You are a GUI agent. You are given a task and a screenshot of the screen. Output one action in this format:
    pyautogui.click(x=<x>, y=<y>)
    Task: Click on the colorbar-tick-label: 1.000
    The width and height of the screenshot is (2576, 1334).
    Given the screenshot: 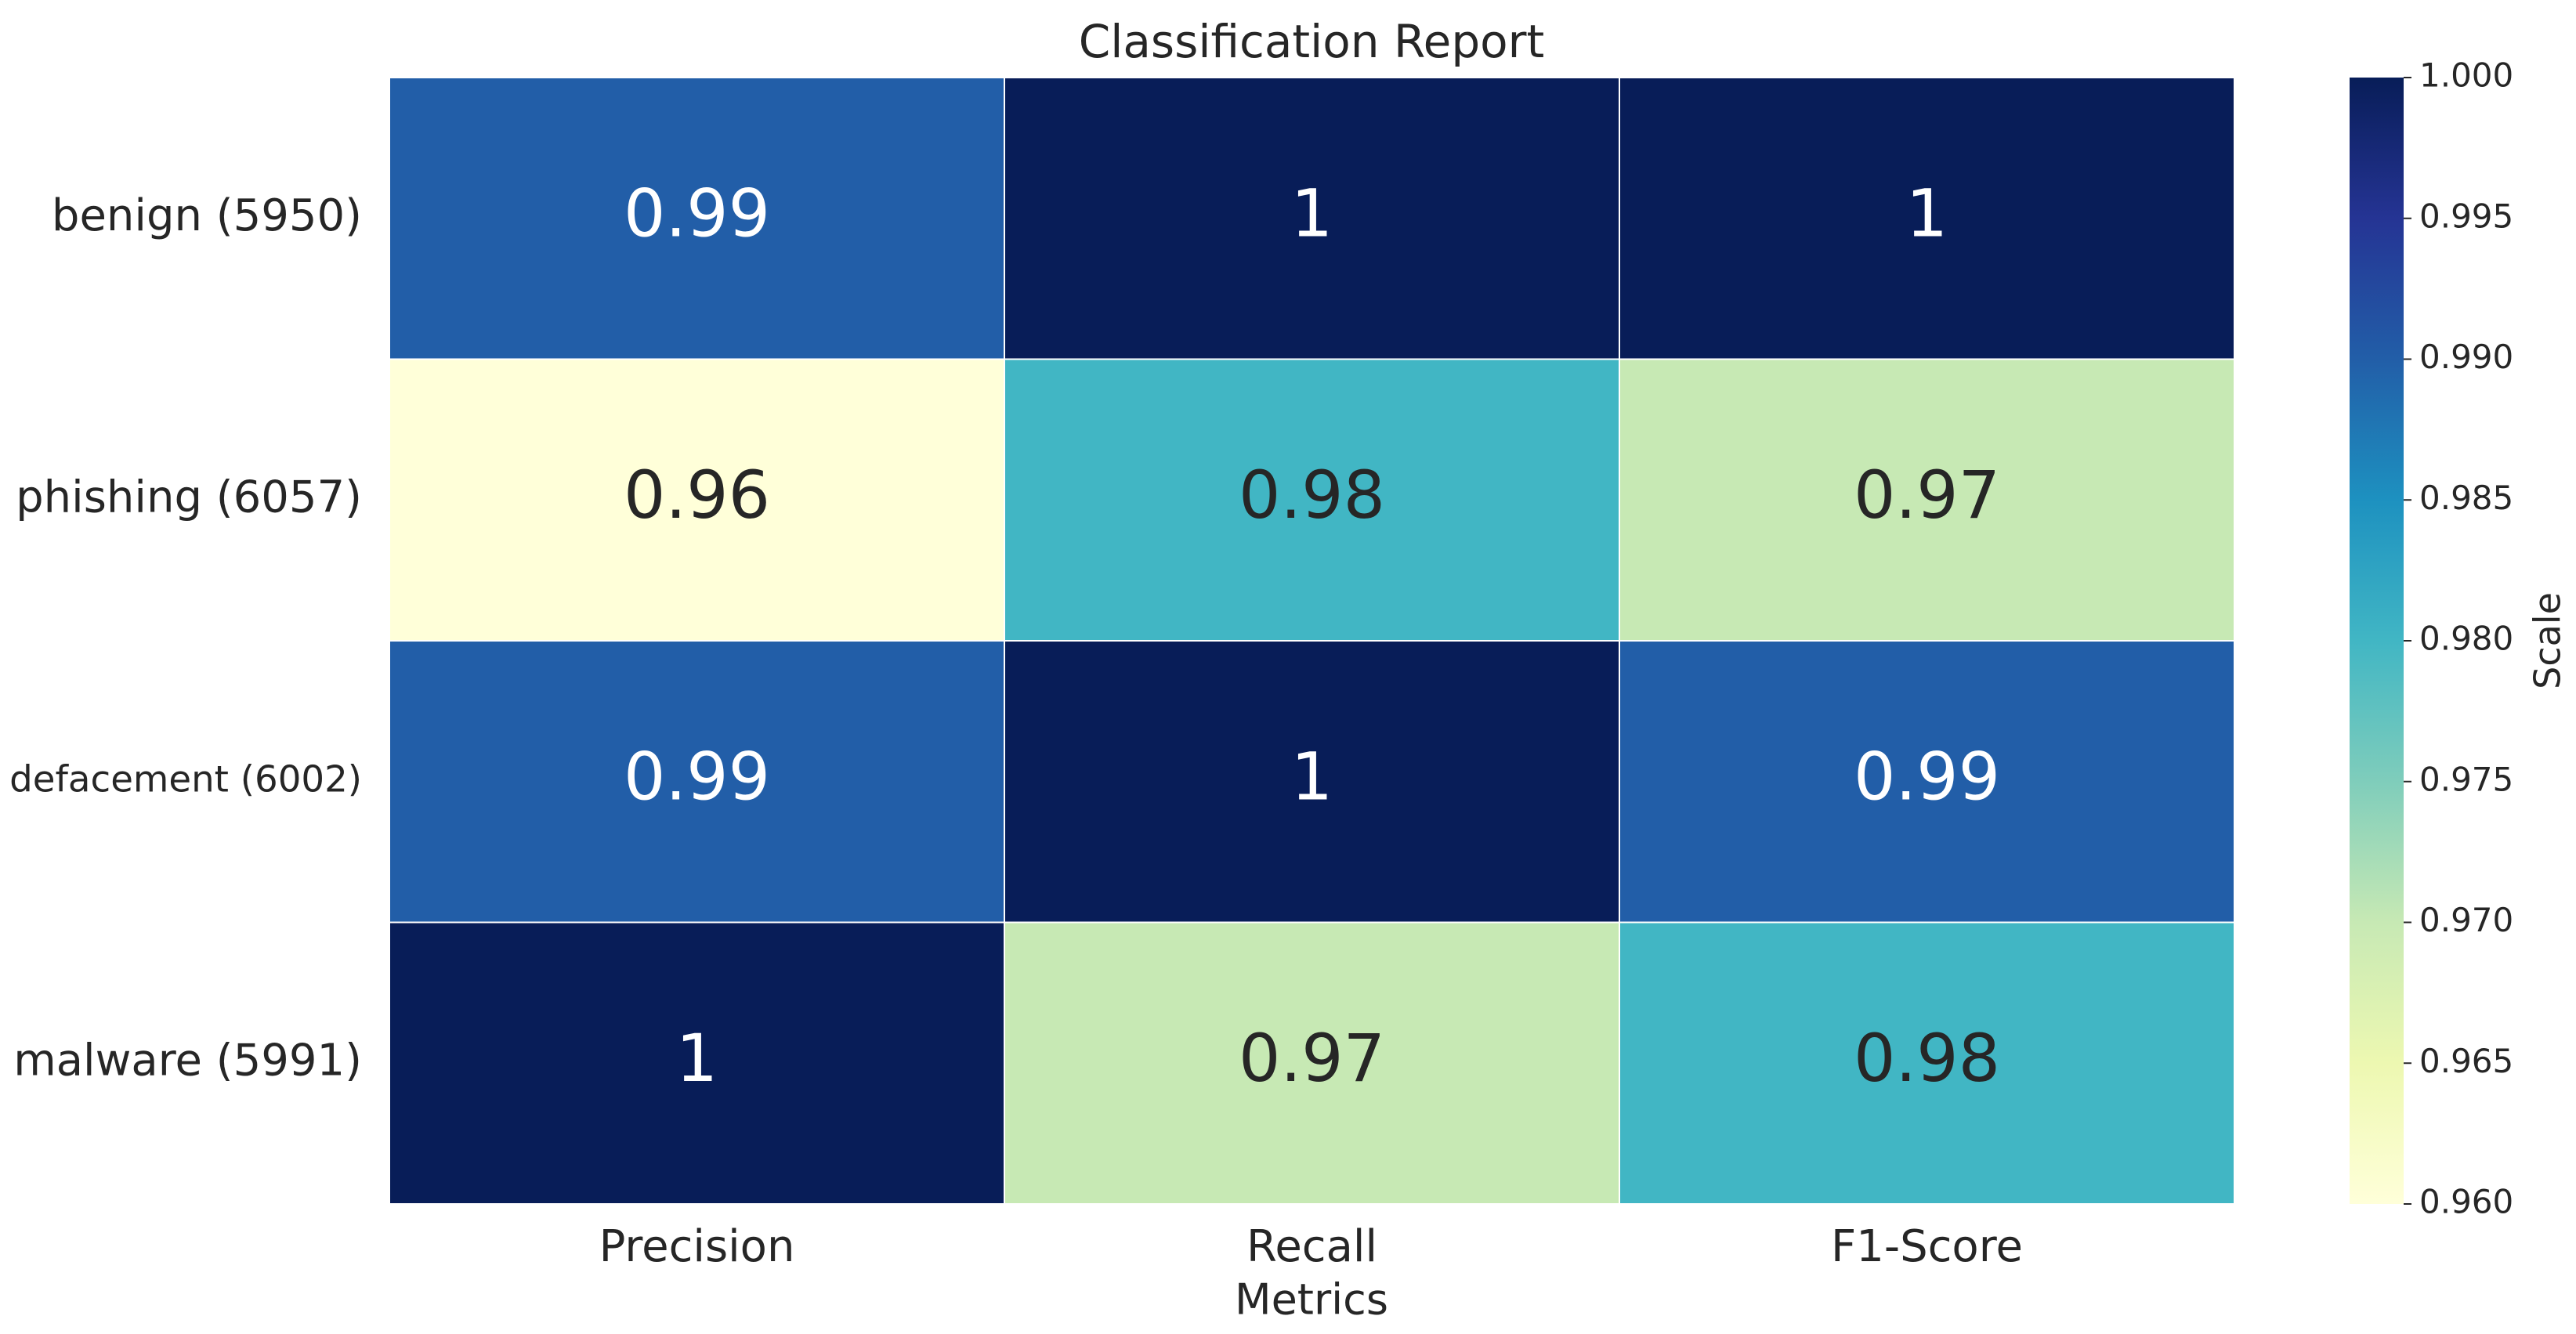 What is the action you would take?
    pyautogui.click(x=2466, y=75)
    